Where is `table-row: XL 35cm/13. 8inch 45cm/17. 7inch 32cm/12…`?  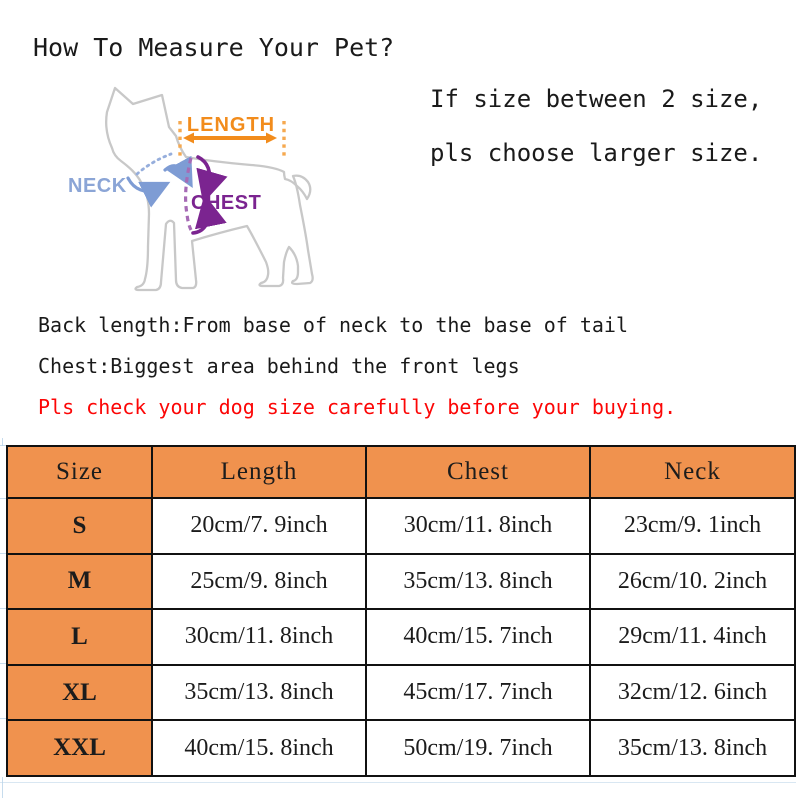
table-row: XL 35cm/13. 8inch 45cm/17. 7inch 32cm/12… is located at coordinates (401, 692).